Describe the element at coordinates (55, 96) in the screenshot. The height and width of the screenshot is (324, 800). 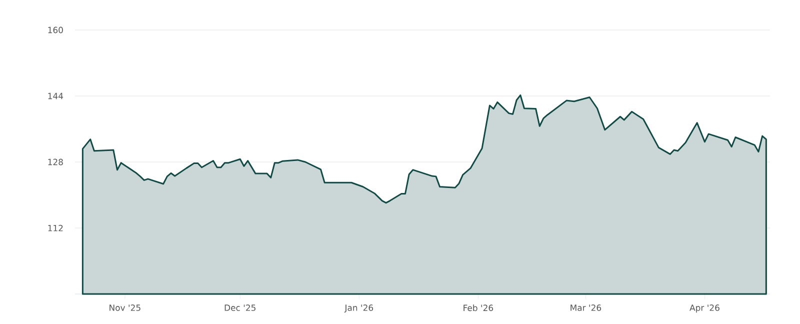
I see `y-tick-label: 144` at that location.